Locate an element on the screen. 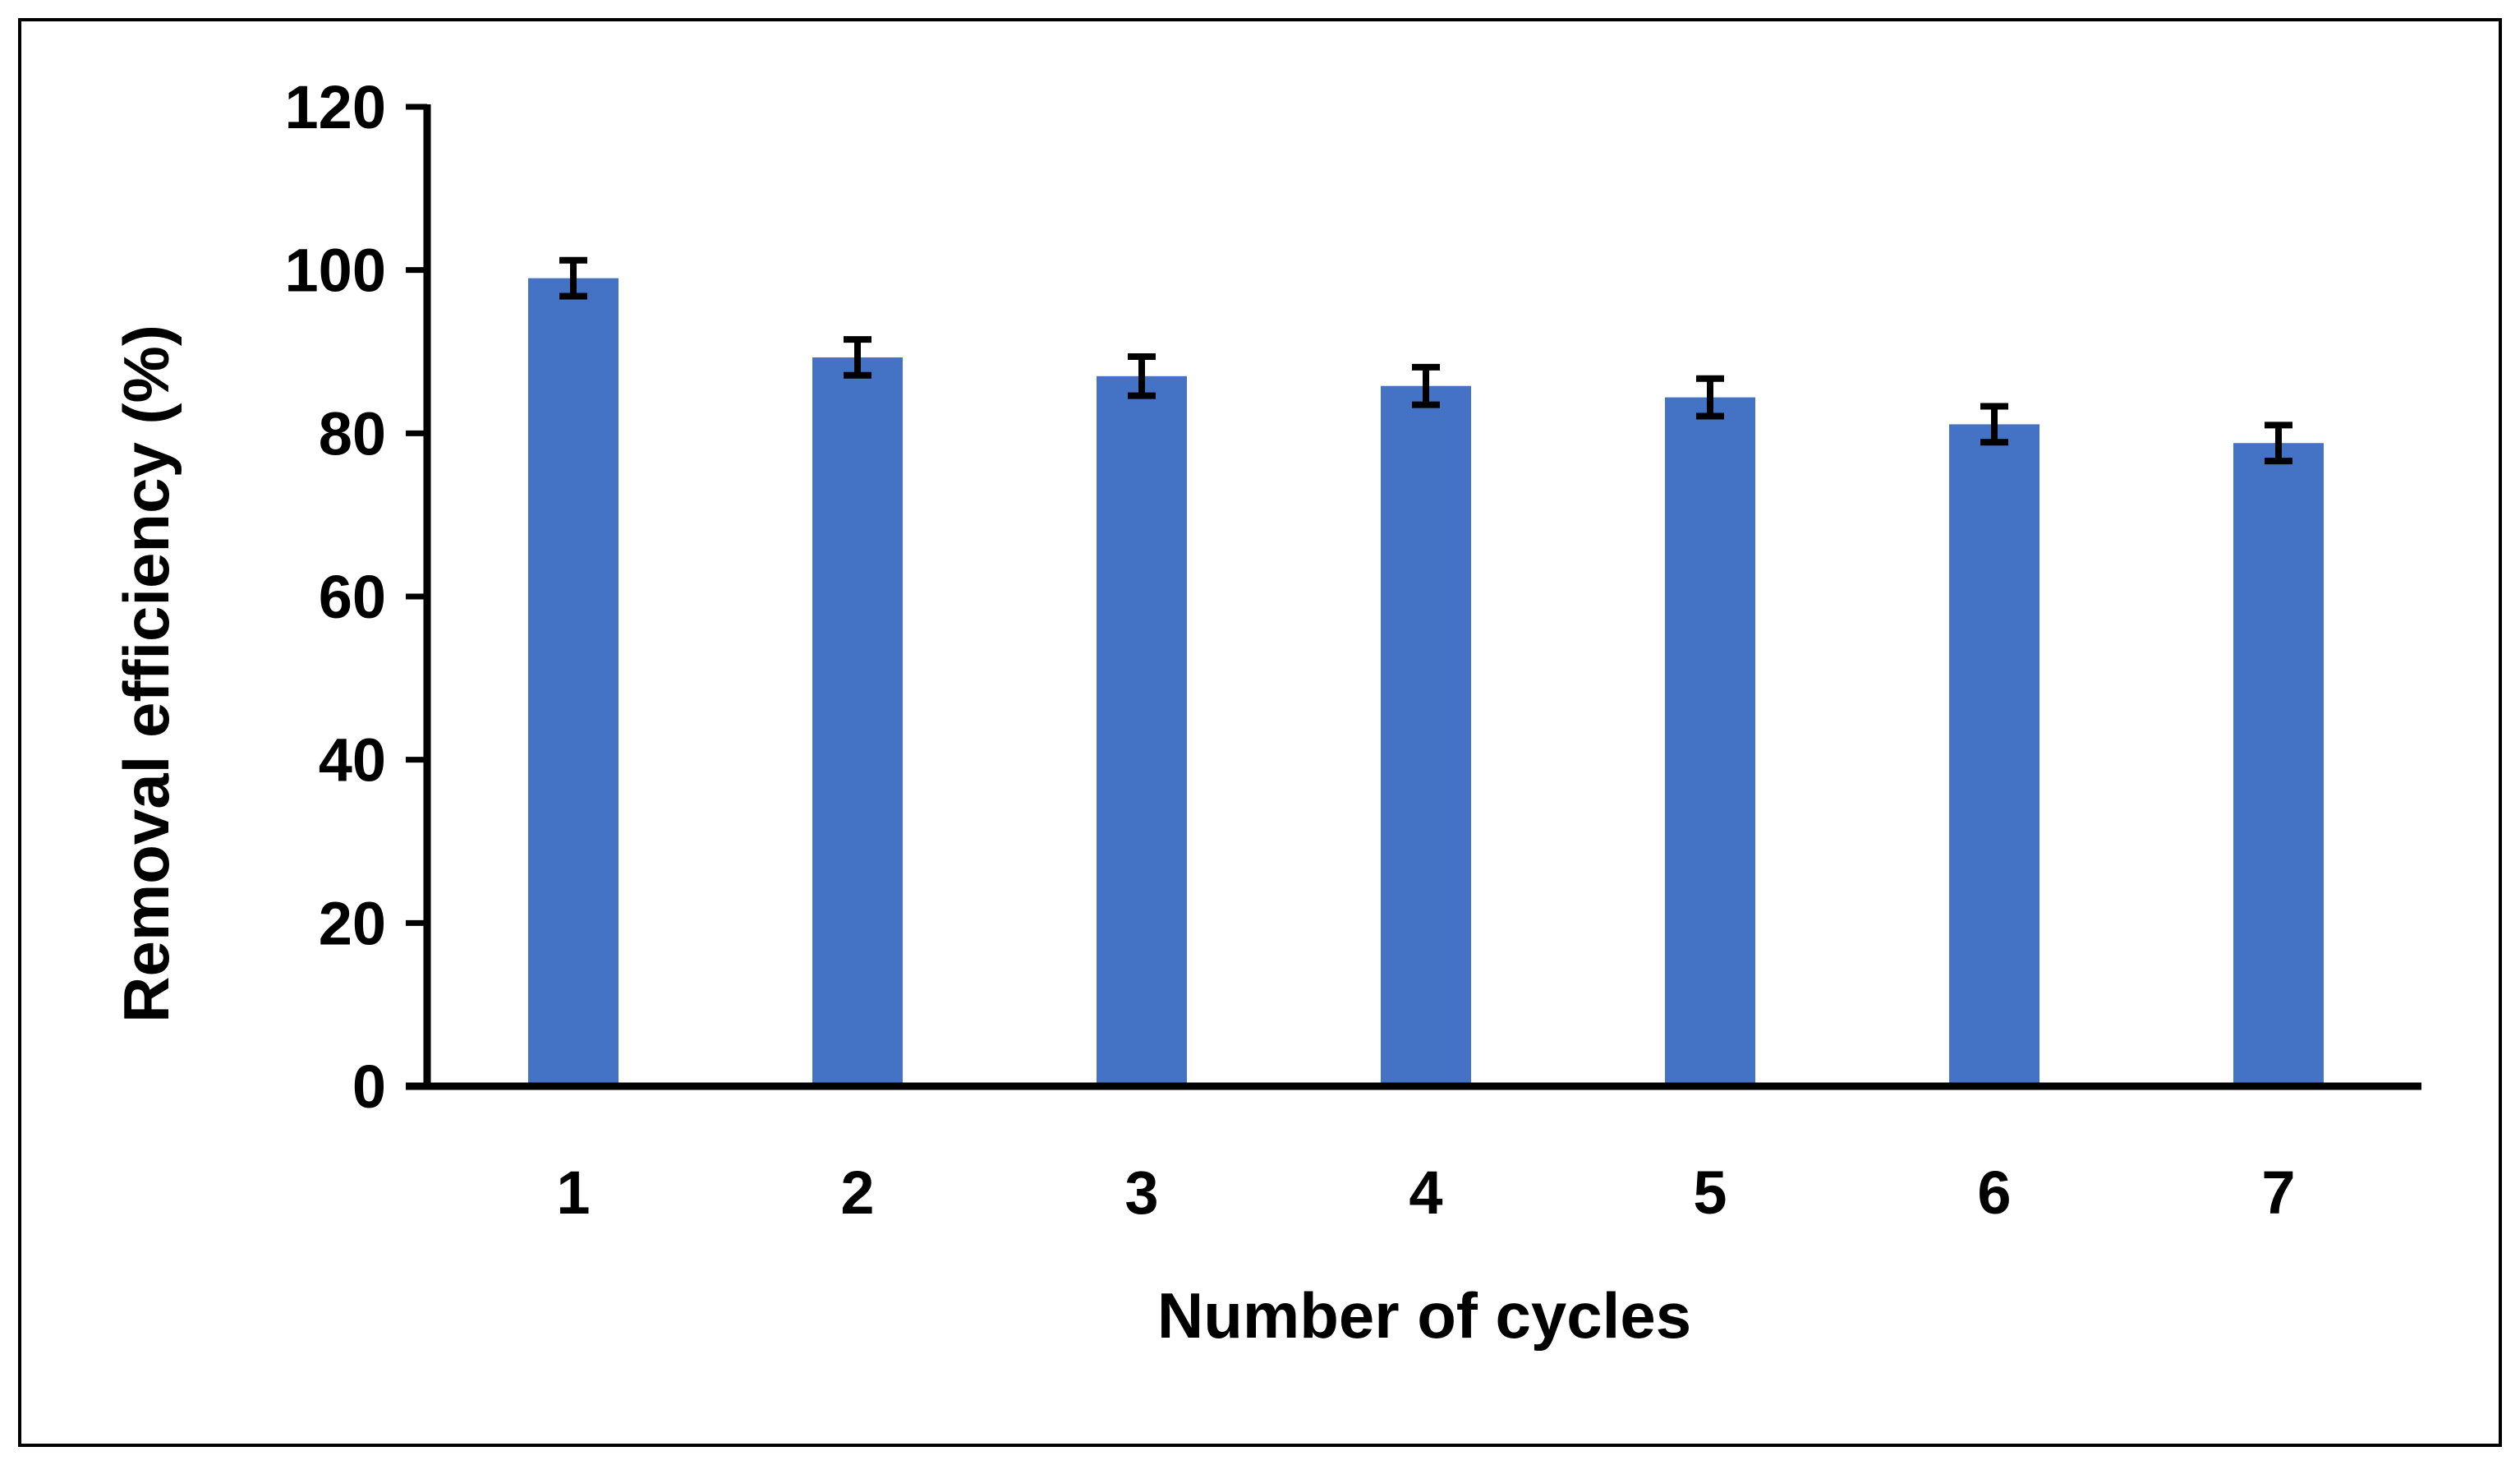  y-tick-label: 120 is located at coordinates (335, 107).